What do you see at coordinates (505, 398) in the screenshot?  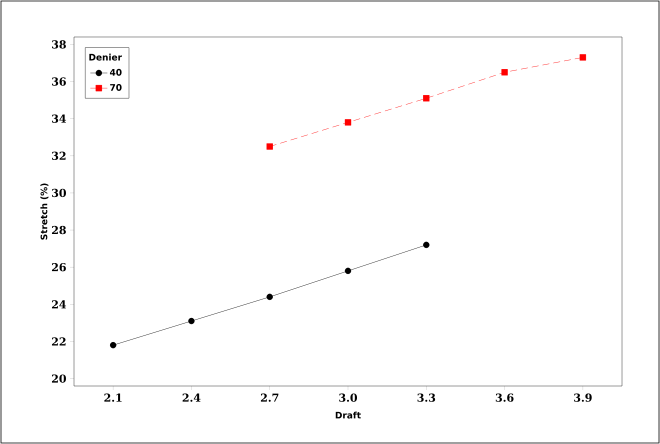 I see `x-tick-label: 3.6` at bounding box center [505, 398].